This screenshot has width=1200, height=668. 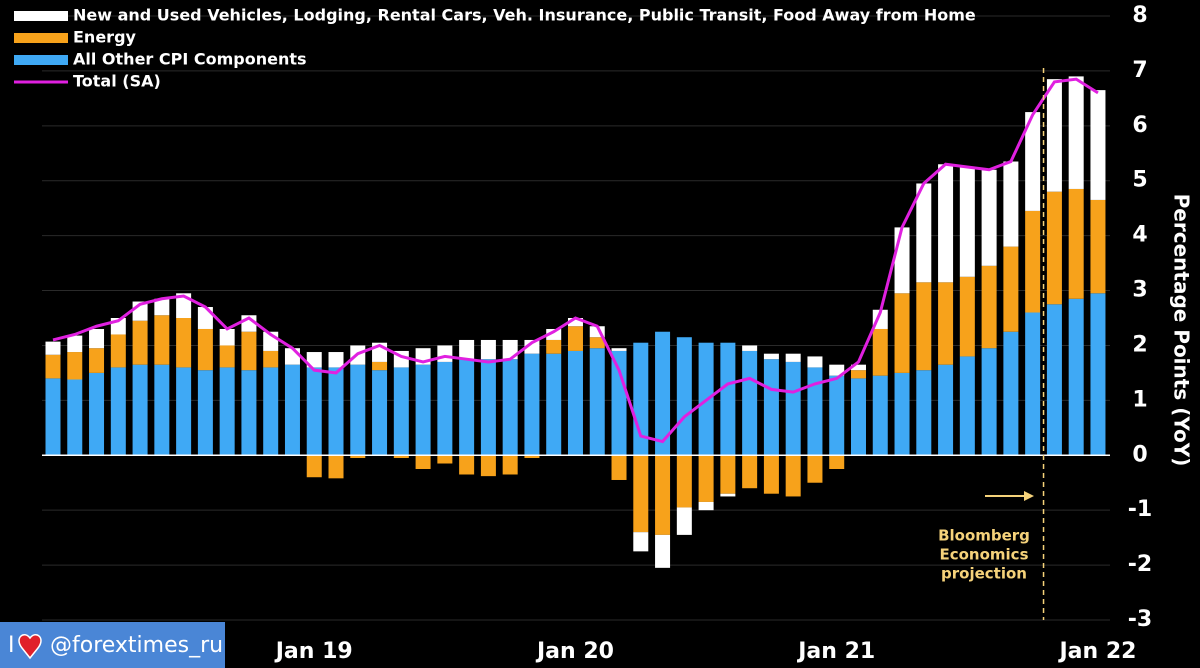 I want to click on heart-icon, so click(x=30, y=647).